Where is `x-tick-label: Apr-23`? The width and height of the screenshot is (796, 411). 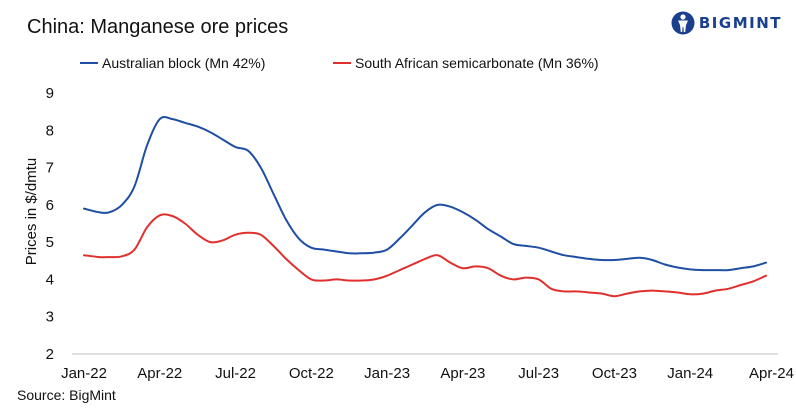 x-tick-label: Apr-23 is located at coordinates (462, 373).